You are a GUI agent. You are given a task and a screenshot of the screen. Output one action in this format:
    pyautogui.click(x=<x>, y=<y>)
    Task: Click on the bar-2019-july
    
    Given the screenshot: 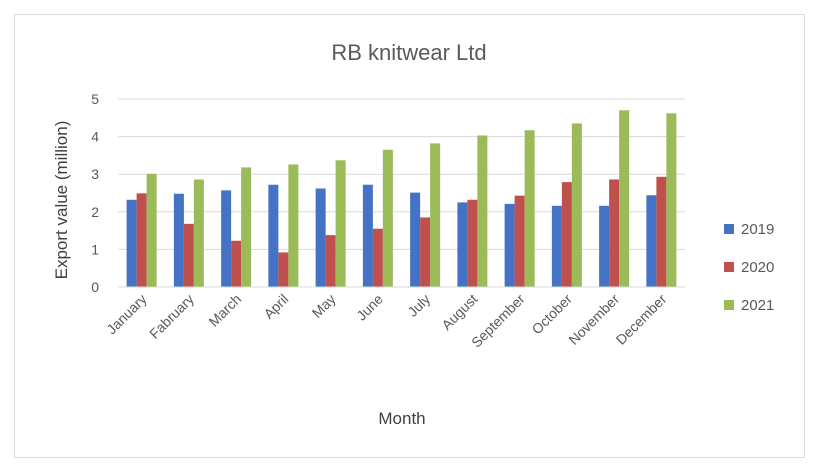 What is the action you would take?
    pyautogui.click(x=415, y=239)
    